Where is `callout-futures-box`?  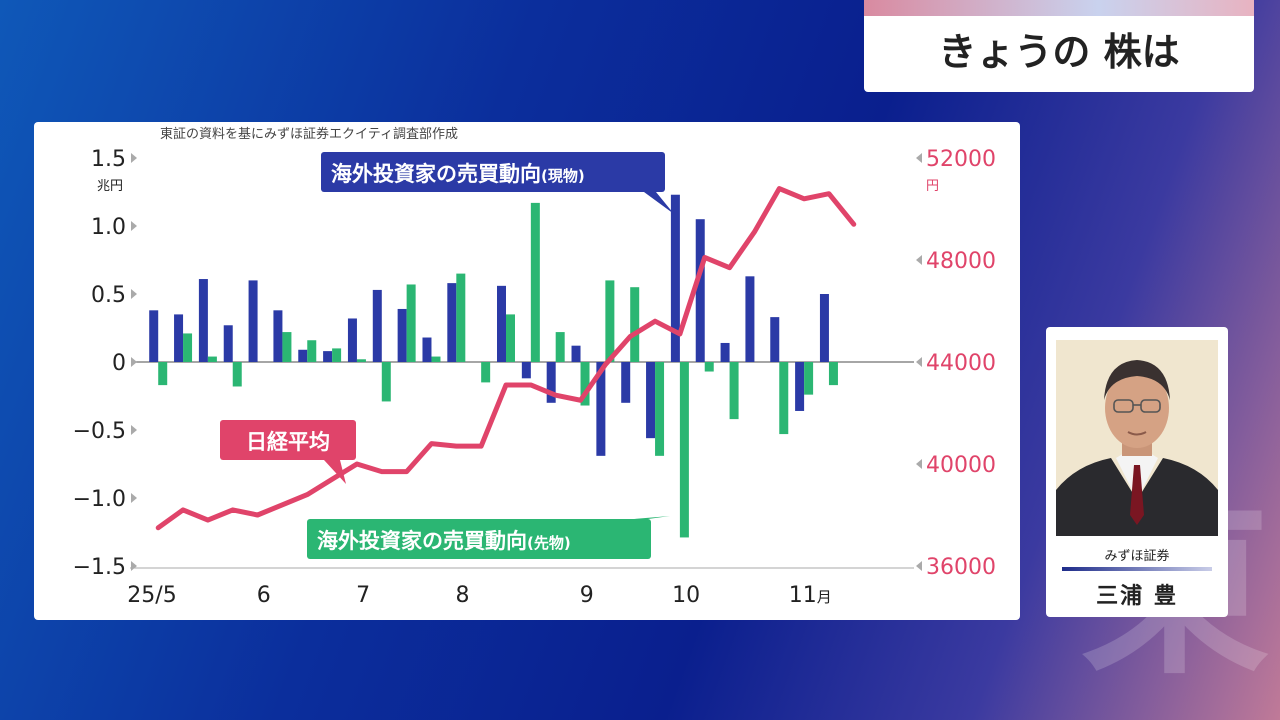 callout-futures-box is located at coordinates (479, 539).